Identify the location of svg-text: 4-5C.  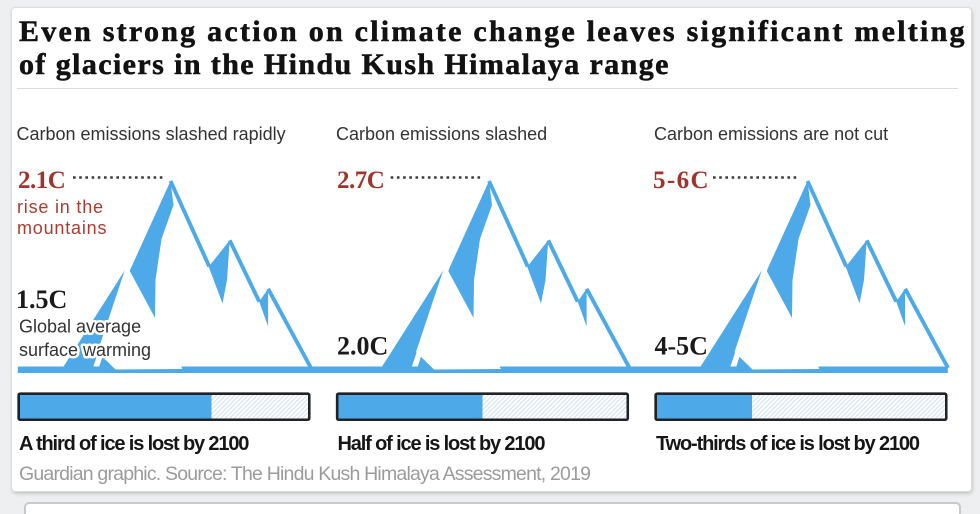
(681, 346).